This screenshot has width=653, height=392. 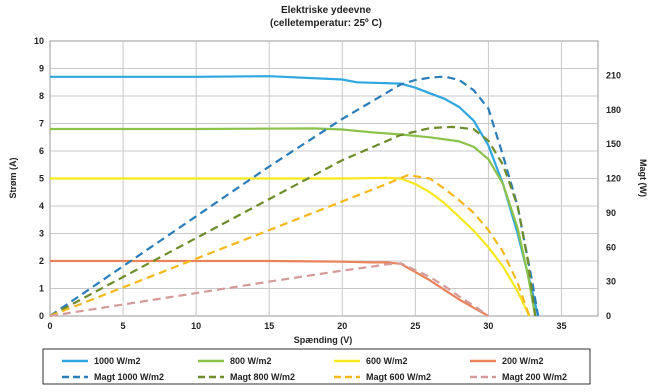 I want to click on y-right-tick-label: 210, so click(x=613, y=75).